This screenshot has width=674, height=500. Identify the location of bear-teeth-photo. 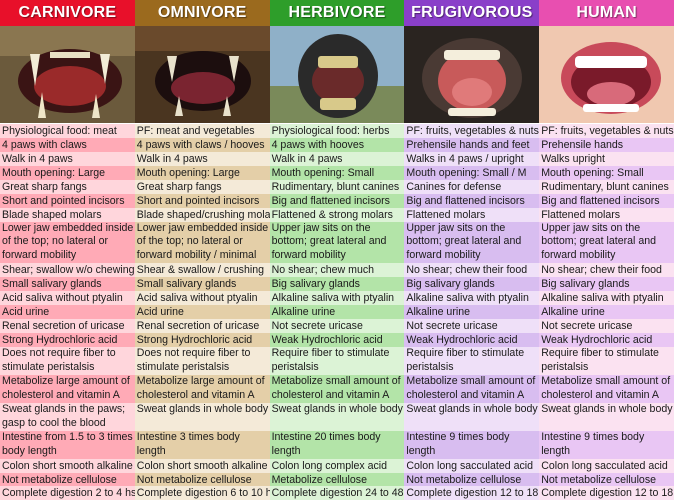
(202, 75).